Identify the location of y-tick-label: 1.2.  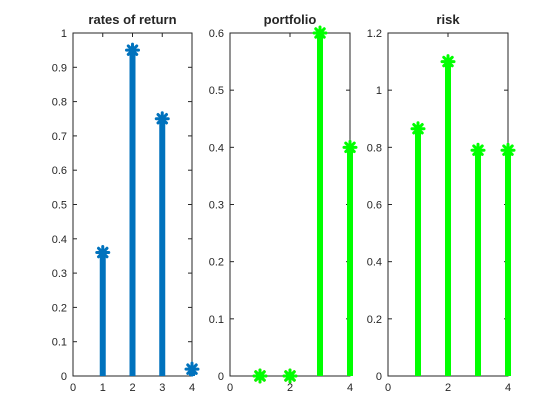
(374, 34).